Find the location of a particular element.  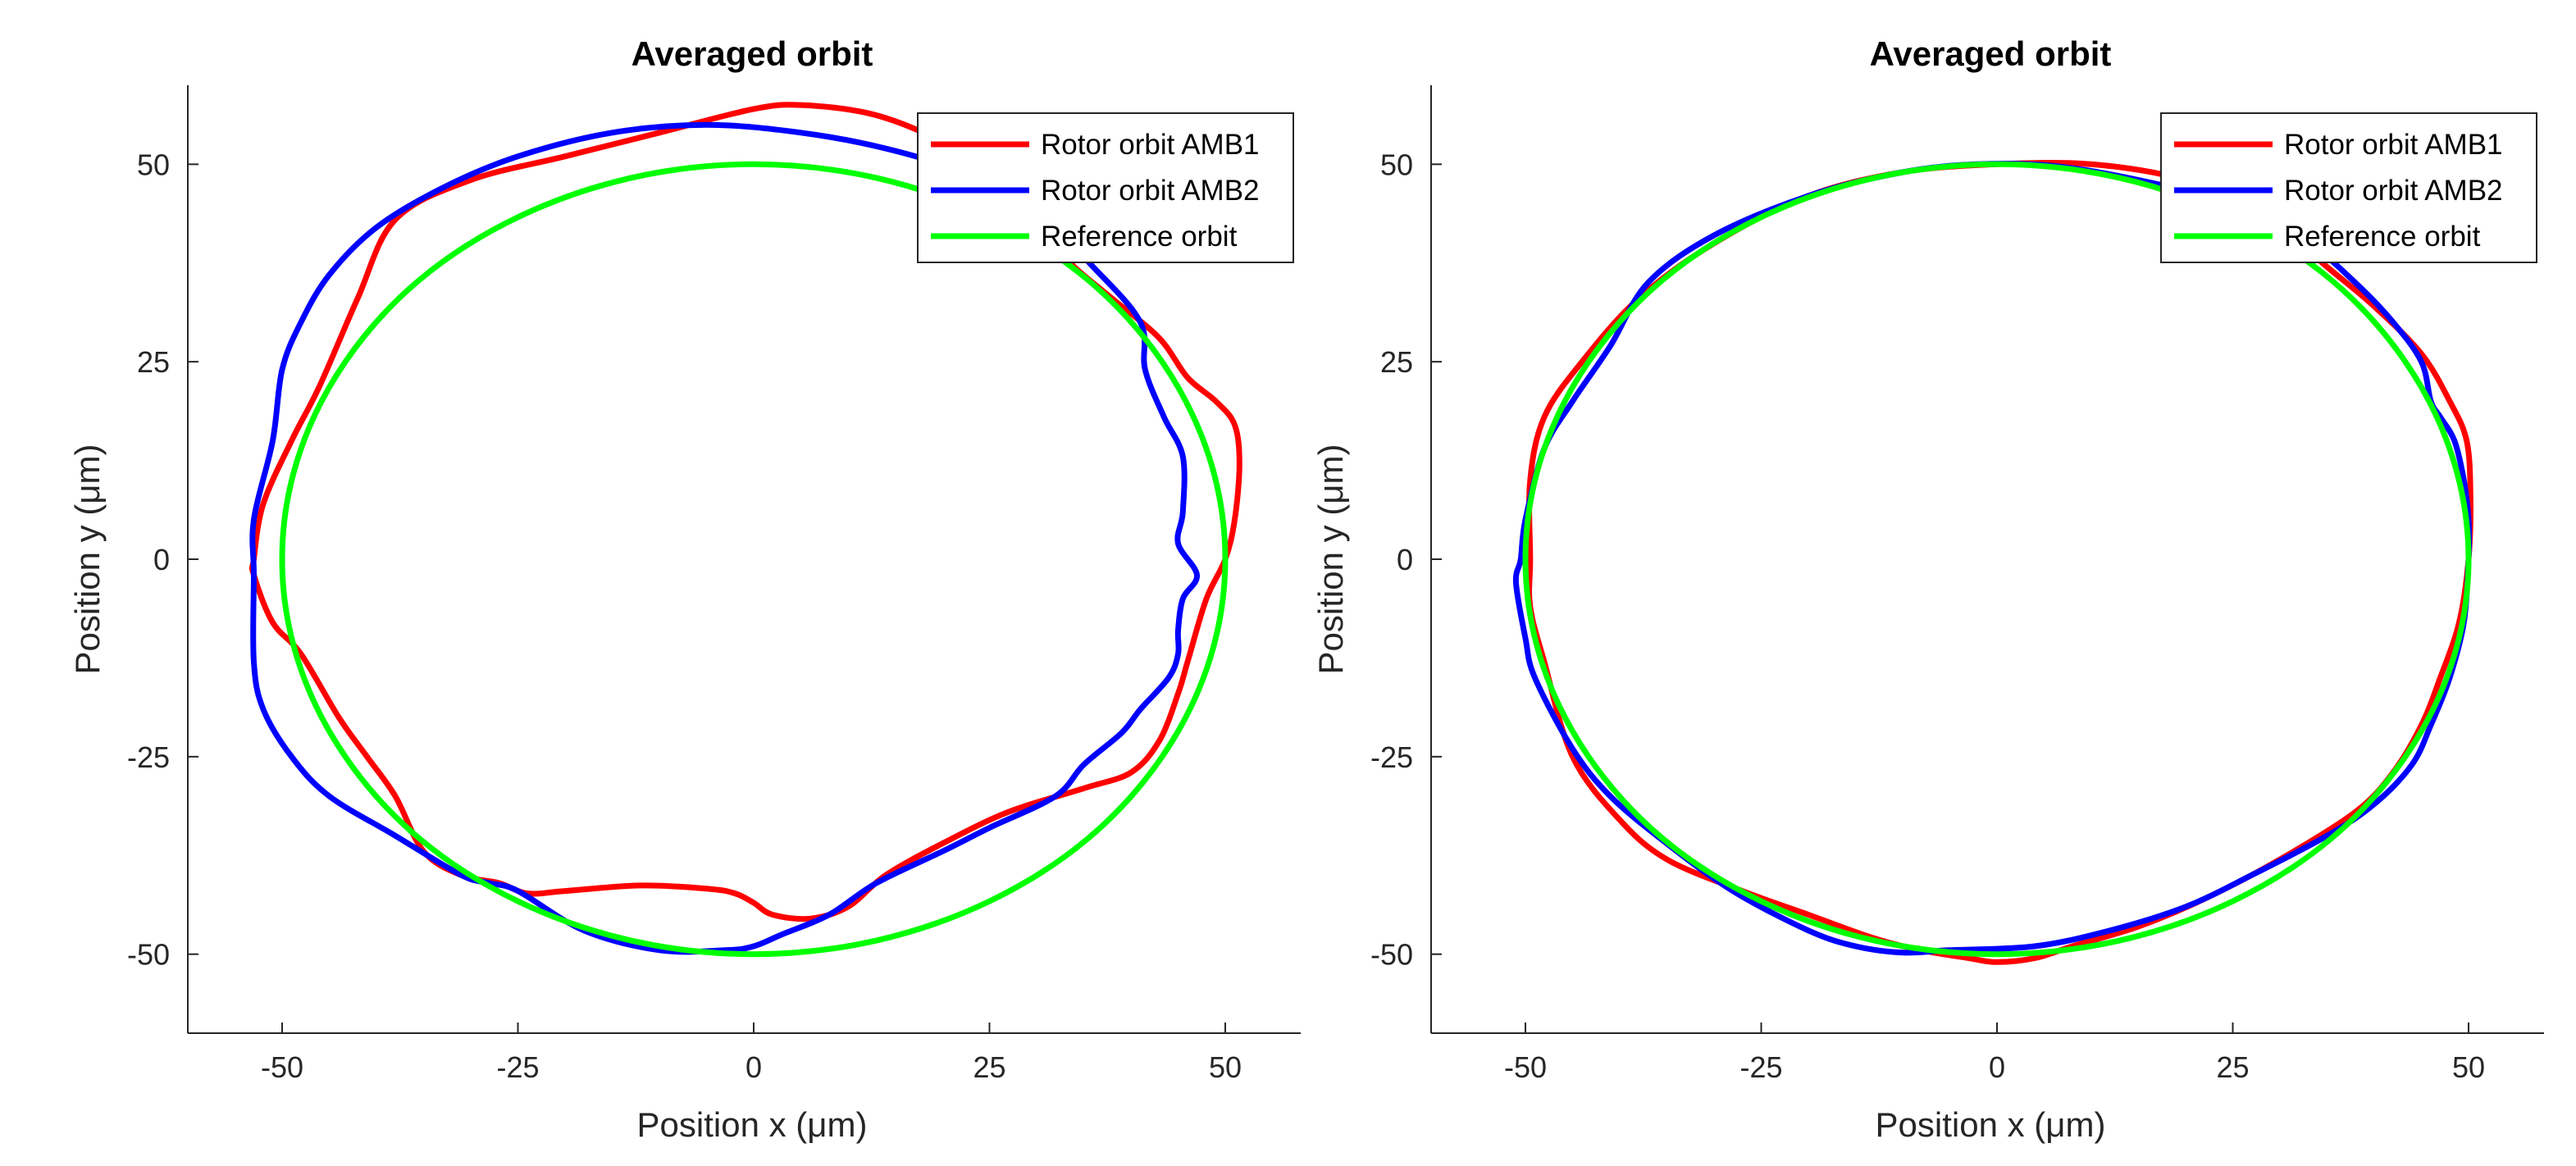

left-y-tick-label: 25 is located at coordinates (153, 362).